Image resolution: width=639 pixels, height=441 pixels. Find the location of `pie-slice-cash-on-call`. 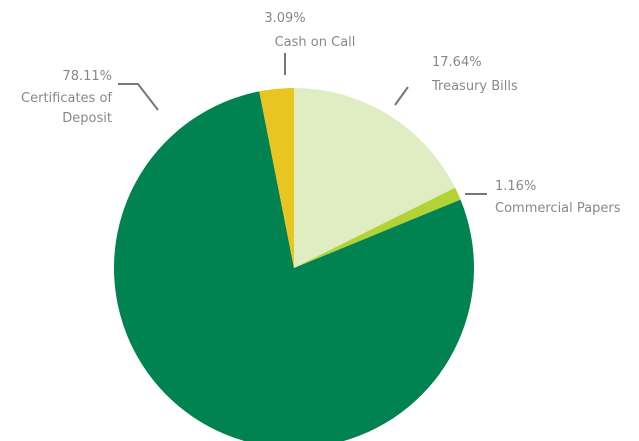

pie-slice-cash-on-call is located at coordinates (276, 178).